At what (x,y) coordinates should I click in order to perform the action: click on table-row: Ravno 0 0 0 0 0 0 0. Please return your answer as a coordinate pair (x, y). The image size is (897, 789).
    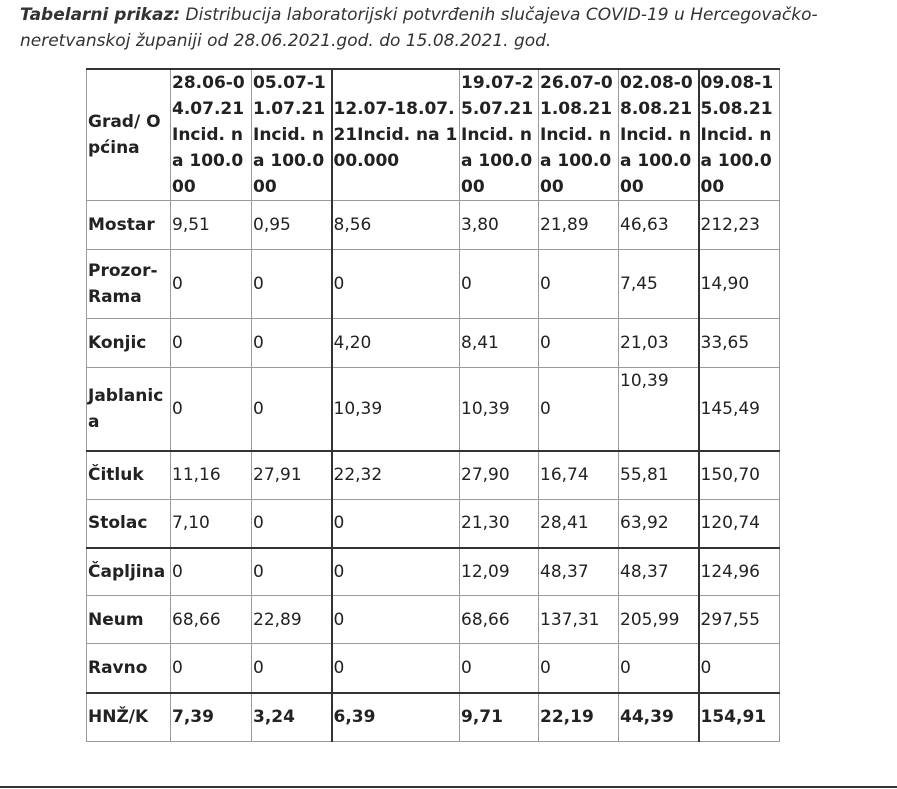
    Looking at the image, I should click on (433, 668).